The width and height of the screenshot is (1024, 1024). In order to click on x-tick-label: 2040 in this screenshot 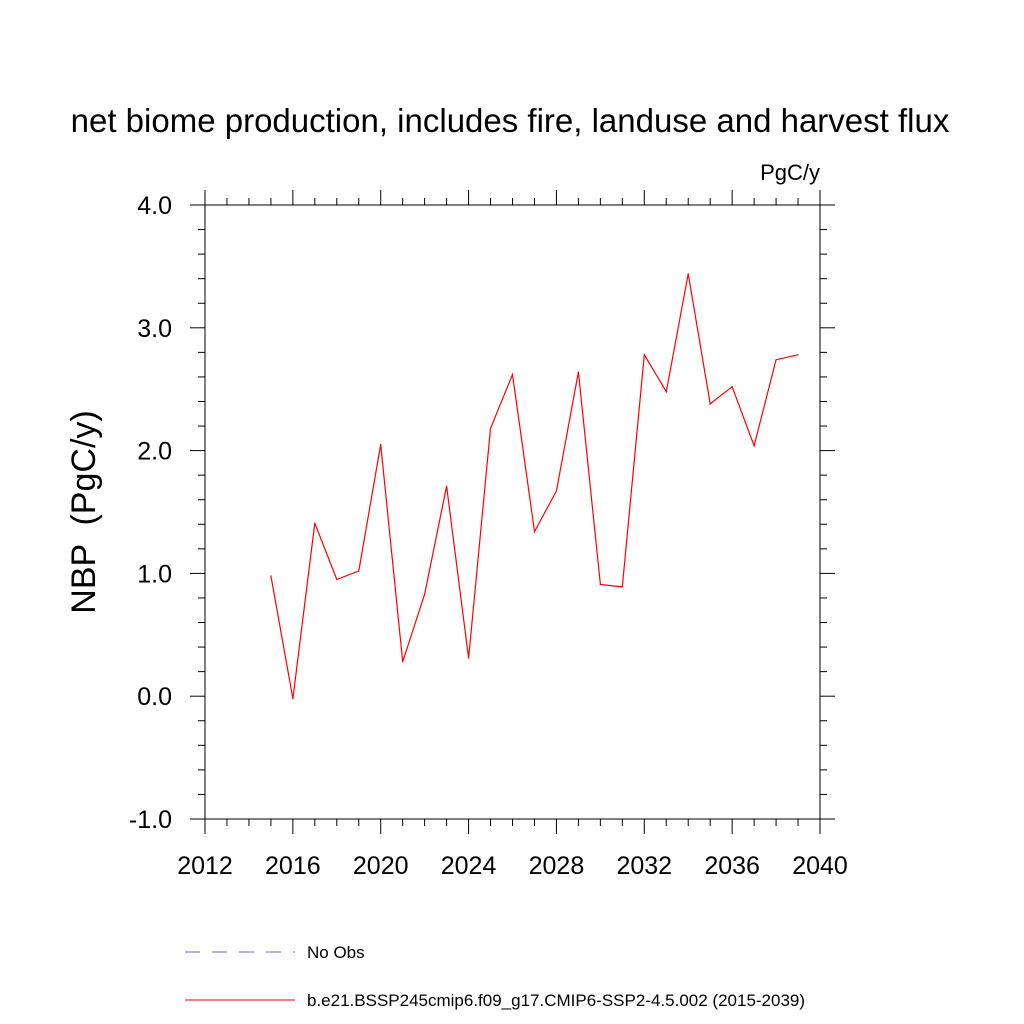, I will do `click(820, 866)`.